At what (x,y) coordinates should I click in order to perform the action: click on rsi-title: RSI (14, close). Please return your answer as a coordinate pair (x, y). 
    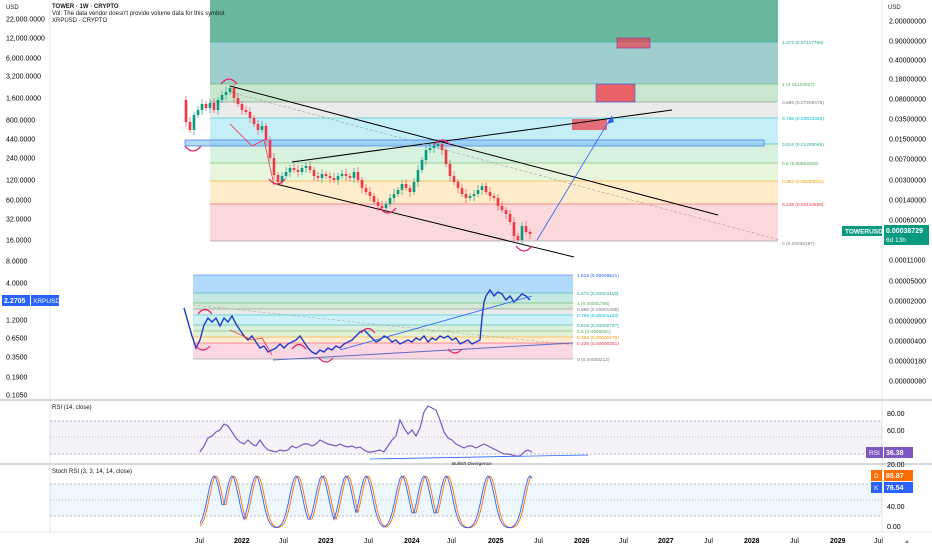
    Looking at the image, I should click on (72, 408).